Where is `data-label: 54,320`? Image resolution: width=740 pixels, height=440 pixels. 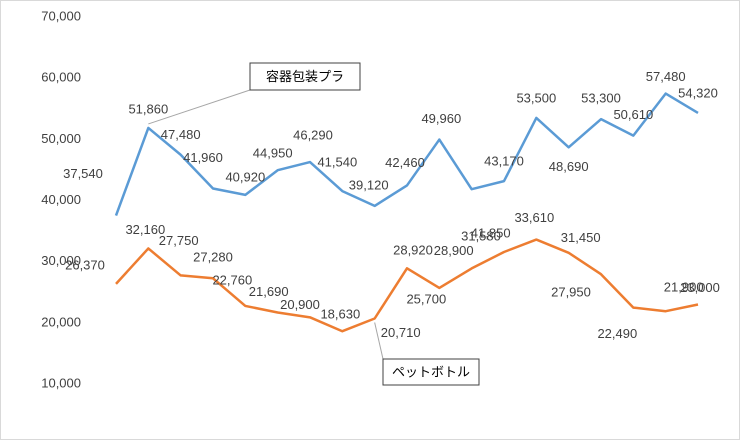
data-label: 54,320 is located at coordinates (698, 92).